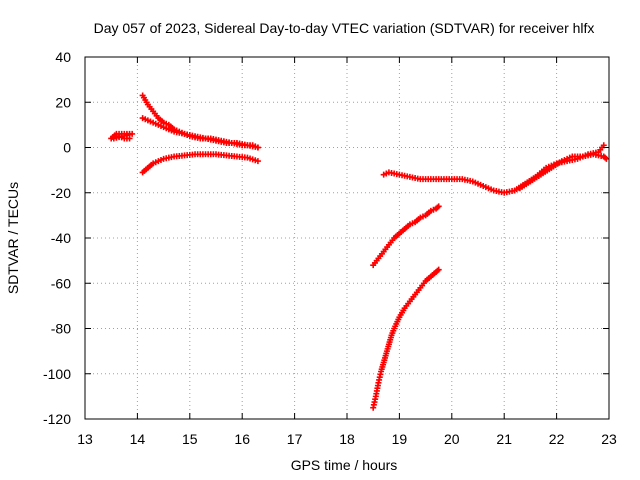  I want to click on x-tick-label: 22, so click(557, 439).